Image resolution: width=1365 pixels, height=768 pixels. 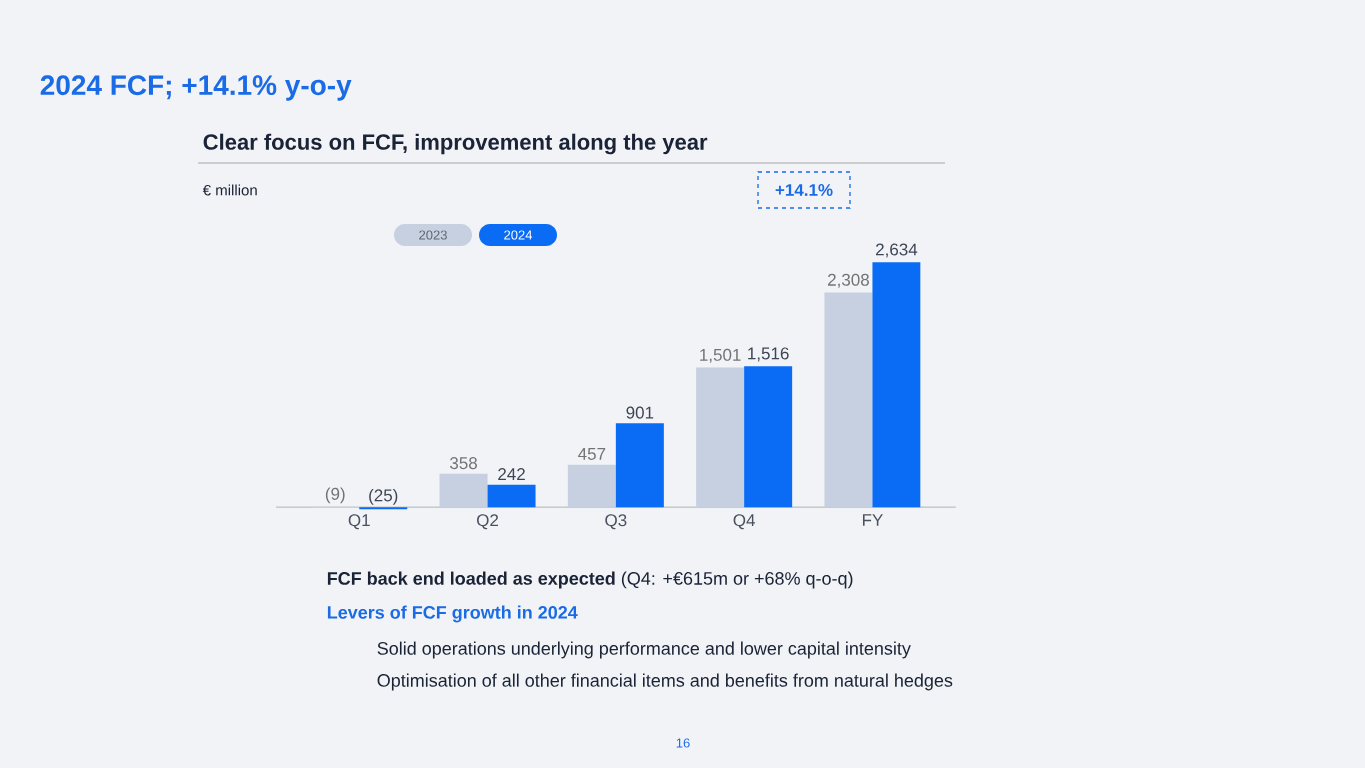 What do you see at coordinates (452, 614) in the screenshot?
I see `text: Levers of FCF growth in 2024` at bounding box center [452, 614].